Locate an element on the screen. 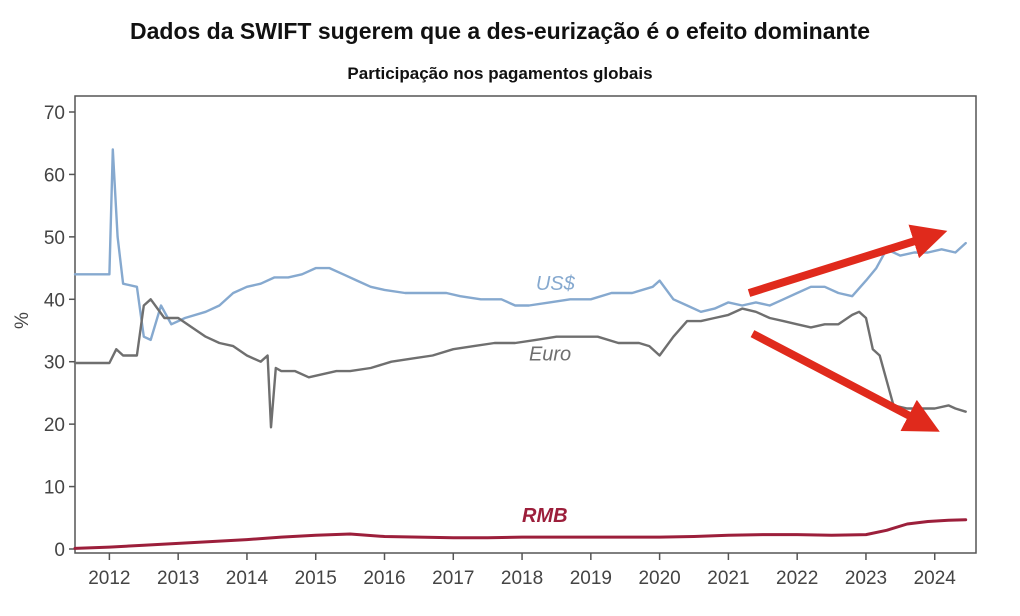  x-tick-label: 2015 is located at coordinates (316, 578).